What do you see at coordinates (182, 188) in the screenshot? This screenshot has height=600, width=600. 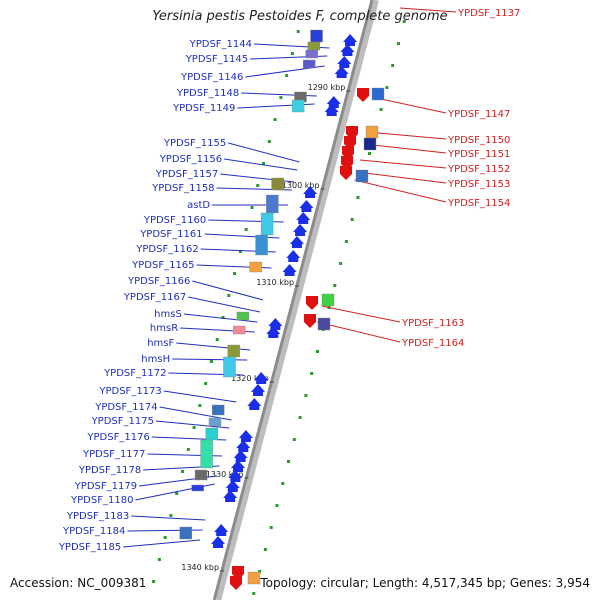 I see `gene-label-left: YPDSF_1158` at bounding box center [182, 188].